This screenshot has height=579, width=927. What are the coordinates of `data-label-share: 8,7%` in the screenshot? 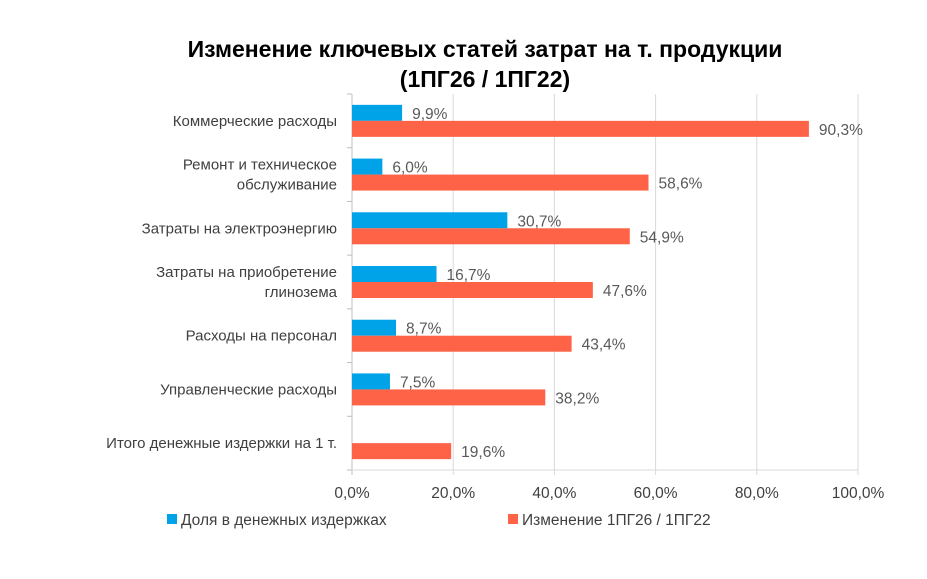 It's located at (424, 329).